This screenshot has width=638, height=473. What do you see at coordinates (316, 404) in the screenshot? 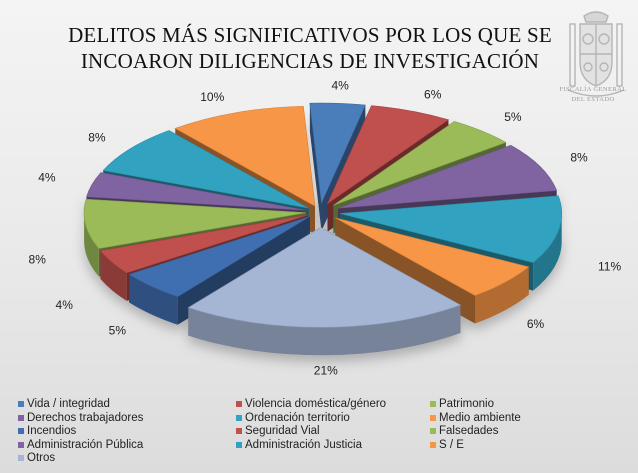
I see `legend-label: Violencia doméstica/género` at bounding box center [316, 404].